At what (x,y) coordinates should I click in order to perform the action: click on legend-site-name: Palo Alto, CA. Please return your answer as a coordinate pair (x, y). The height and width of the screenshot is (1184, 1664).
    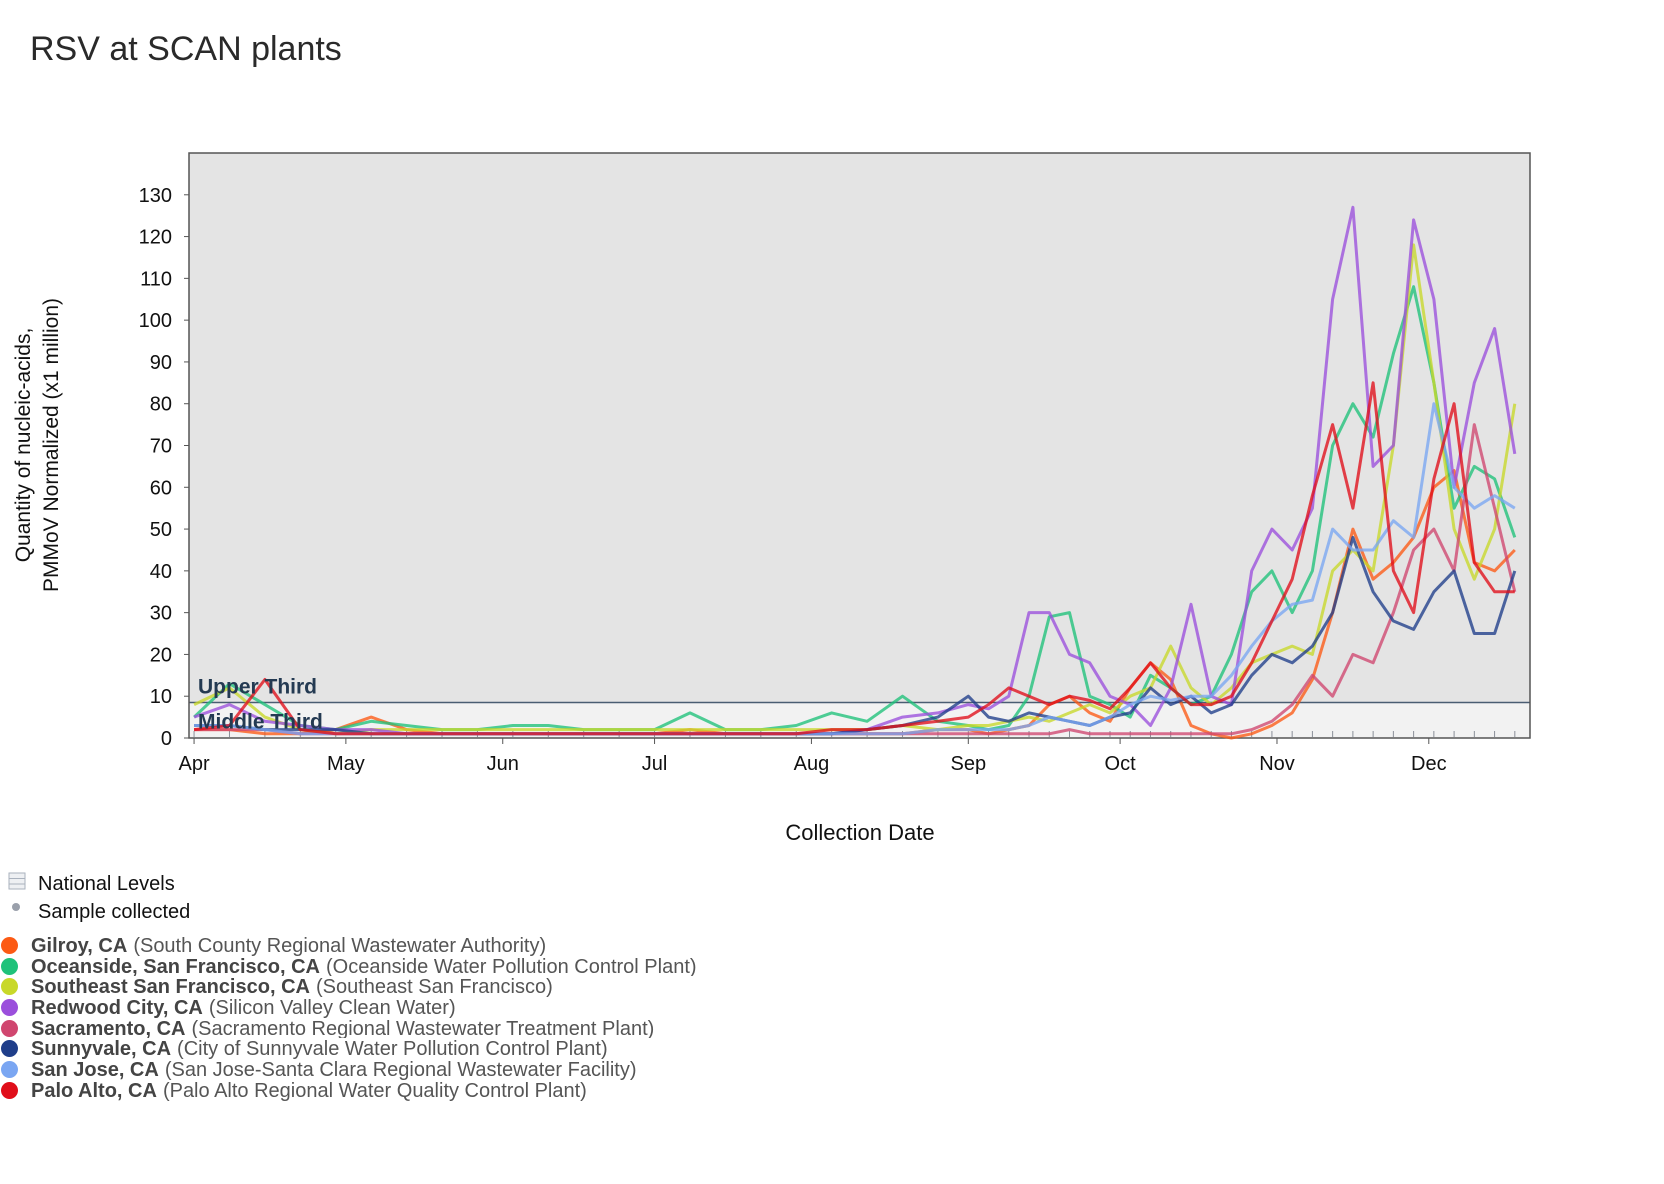
    Looking at the image, I should click on (94, 1090).